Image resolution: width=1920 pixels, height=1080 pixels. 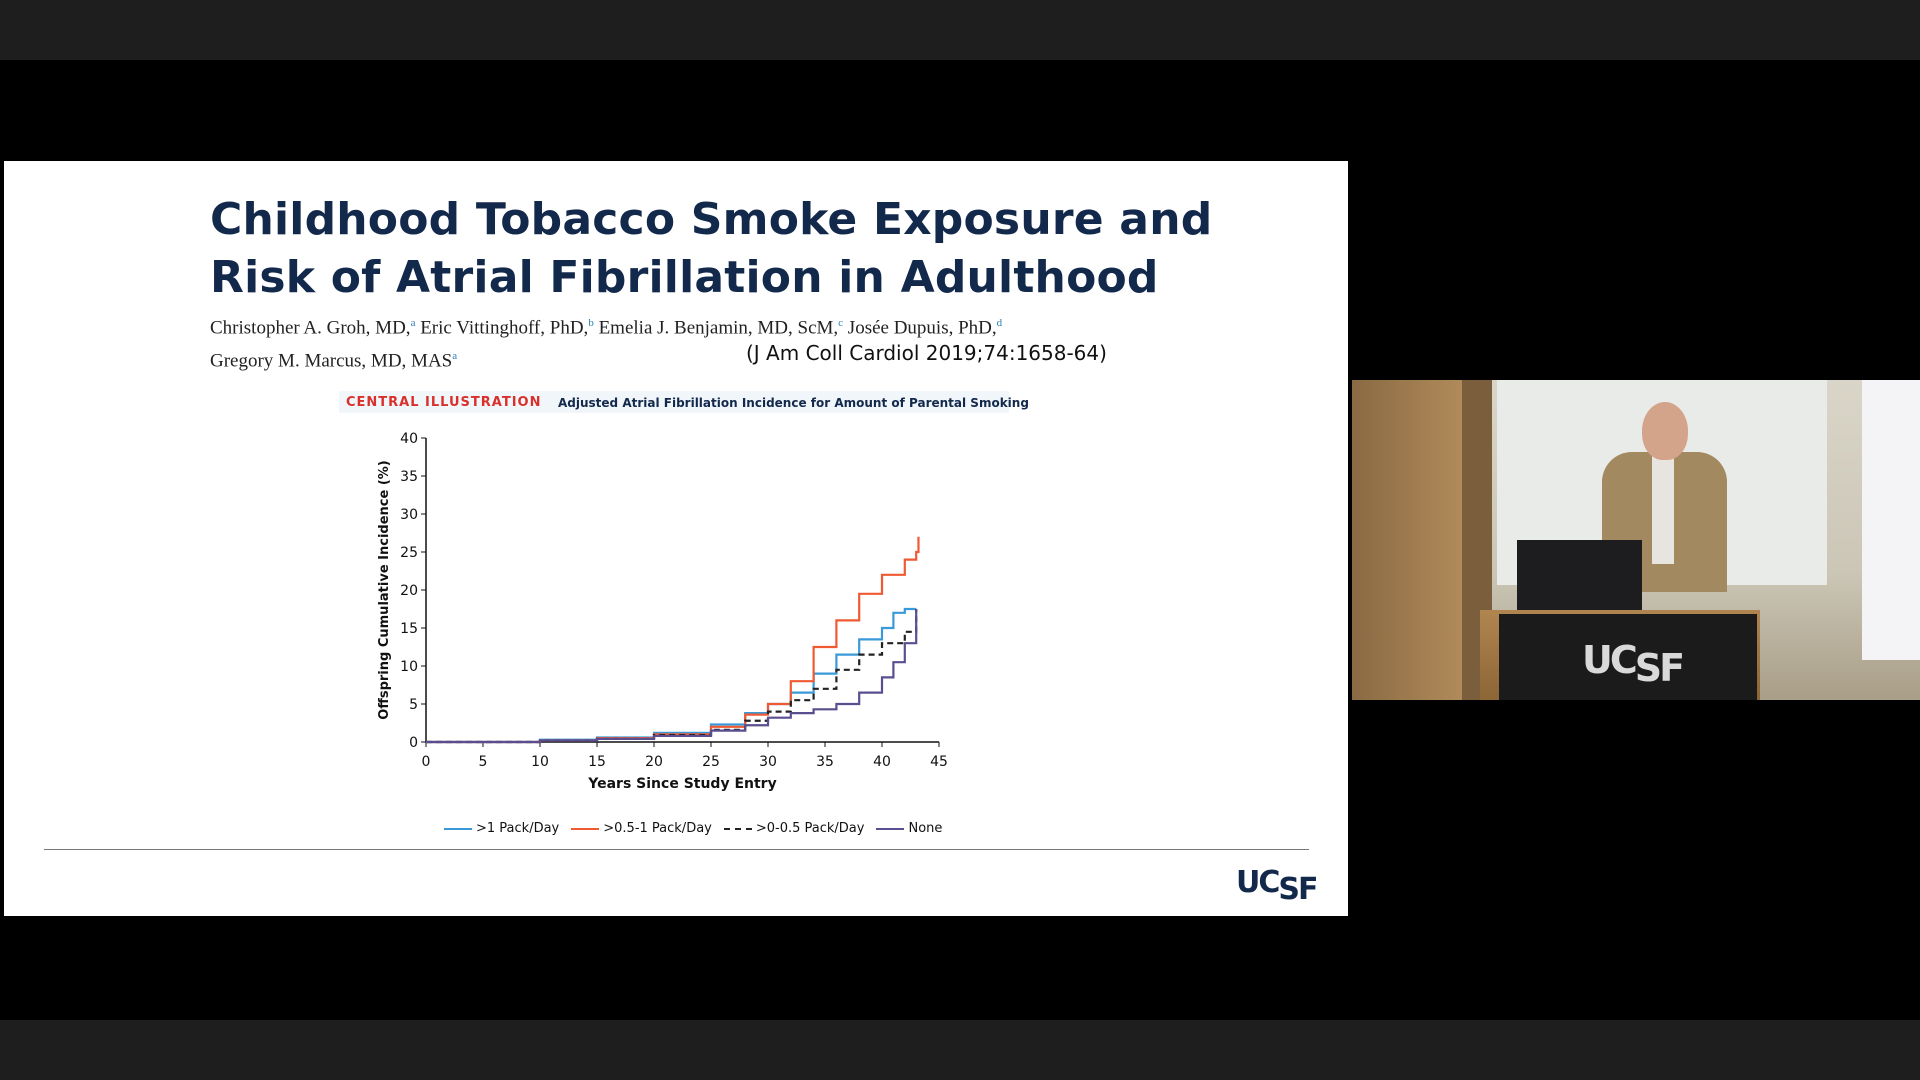 What do you see at coordinates (657, 828) in the screenshot?
I see `legend-label: >0.5-1 Pack/Day` at bounding box center [657, 828].